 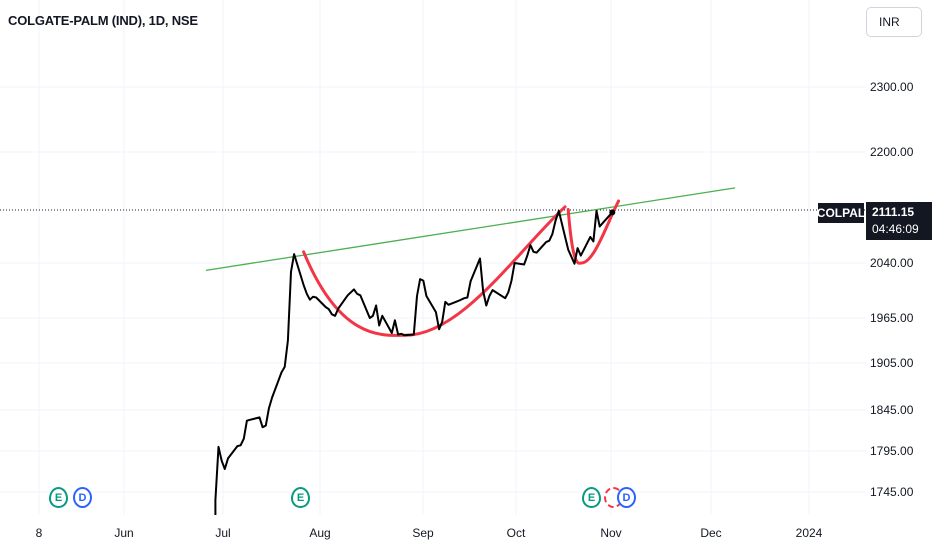 What do you see at coordinates (320, 533) in the screenshot?
I see `time-label-aug: Aug` at bounding box center [320, 533].